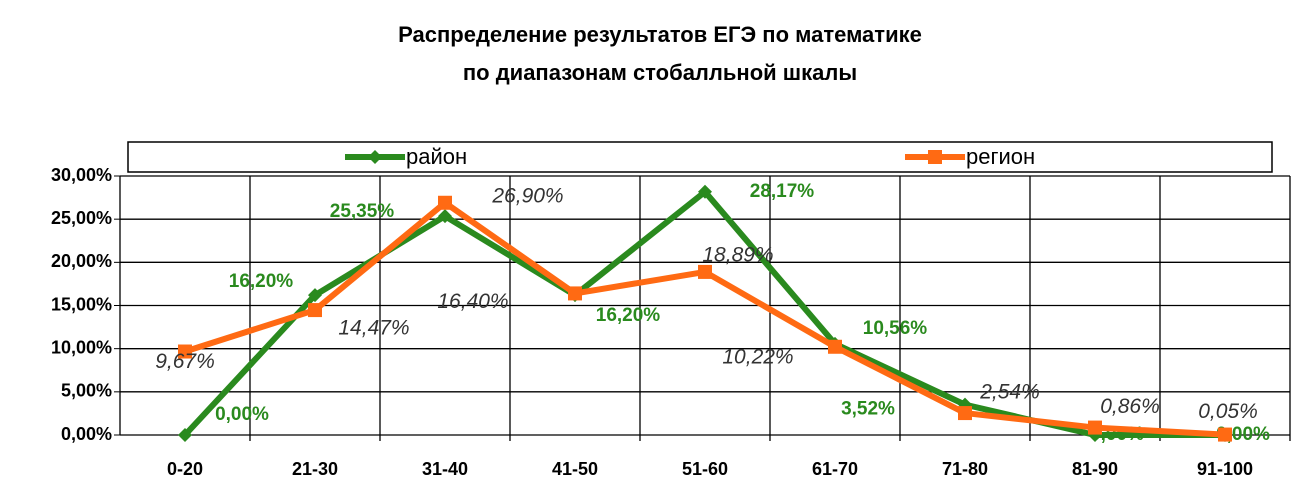 The width and height of the screenshot is (1293, 484). What do you see at coordinates (242, 414) in the screenshot?
I see `data-label: 0,00%` at bounding box center [242, 414].